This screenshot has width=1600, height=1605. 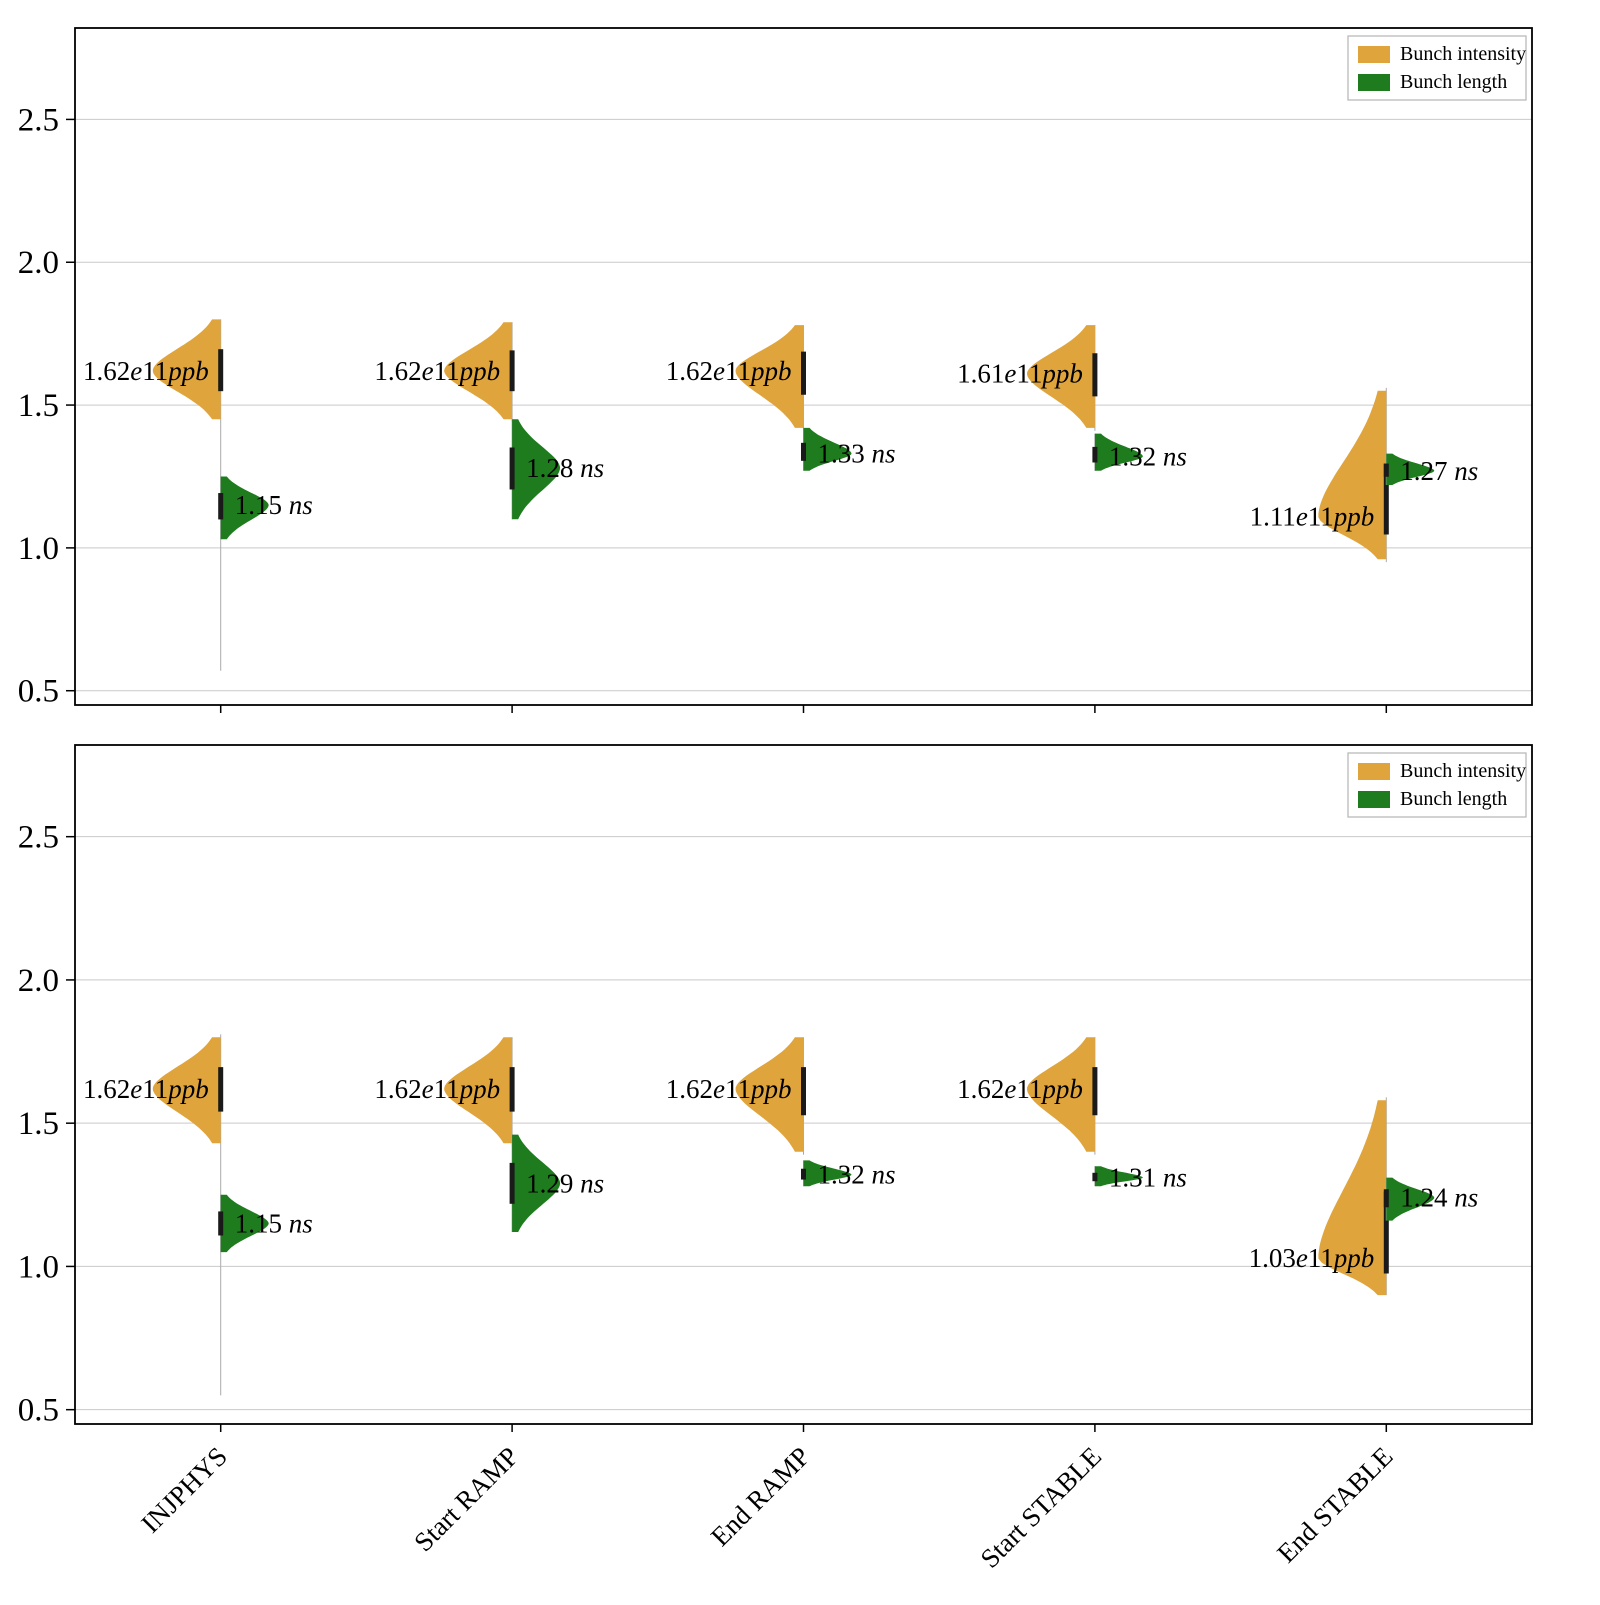 I want to click on length-annotation: 1.27 ns, so click(x=1439, y=471).